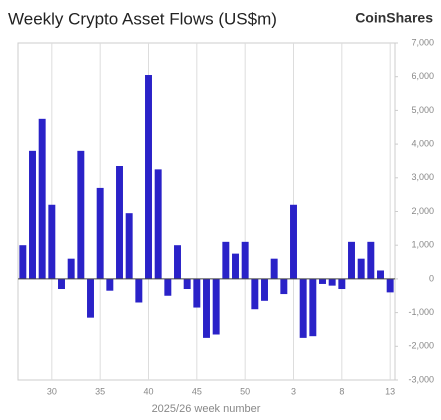 This screenshot has height=420, width=441. What do you see at coordinates (197, 391) in the screenshot?
I see `x-tick-label: 45` at bounding box center [197, 391].